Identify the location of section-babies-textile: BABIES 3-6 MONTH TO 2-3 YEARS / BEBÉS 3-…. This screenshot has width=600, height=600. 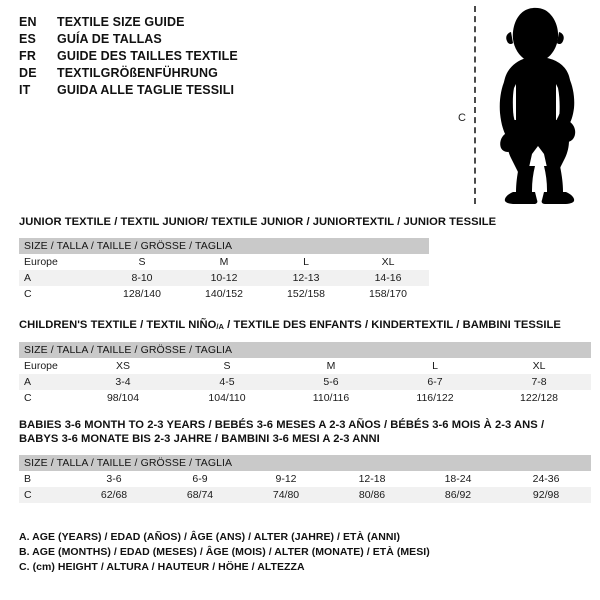
(305, 460).